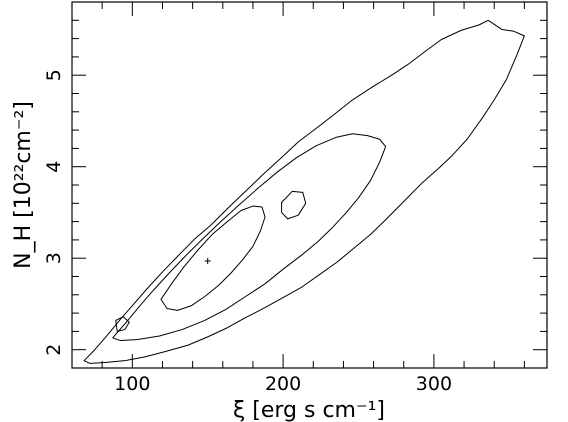 The image size is (568, 422). I want to click on y-tick-label: 4, so click(54, 167).